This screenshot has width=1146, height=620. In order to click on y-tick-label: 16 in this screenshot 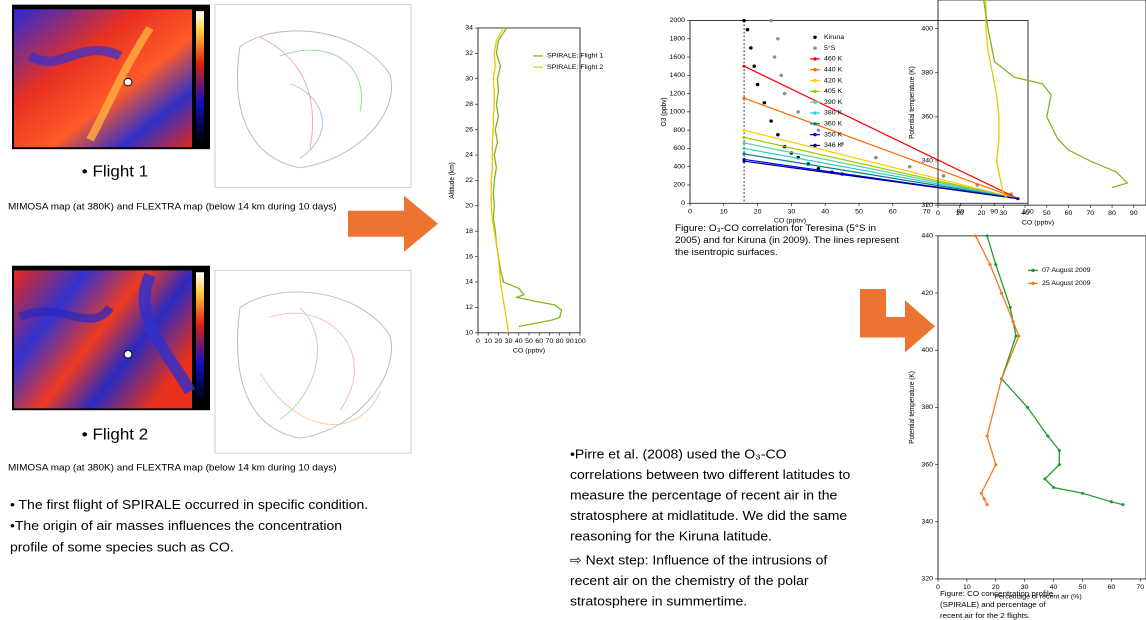, I will do `click(469, 257)`.